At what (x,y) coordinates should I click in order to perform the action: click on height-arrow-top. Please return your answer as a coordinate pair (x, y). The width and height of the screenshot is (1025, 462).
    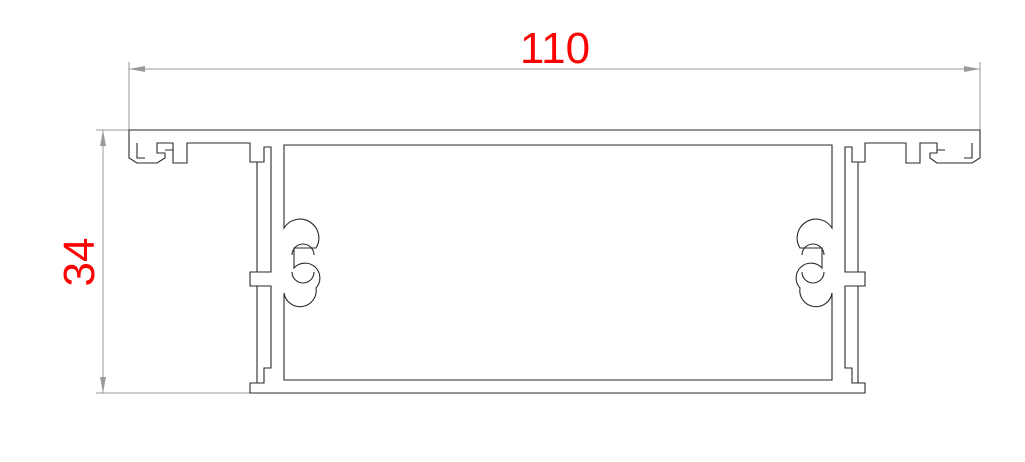
    Looking at the image, I should click on (103, 138).